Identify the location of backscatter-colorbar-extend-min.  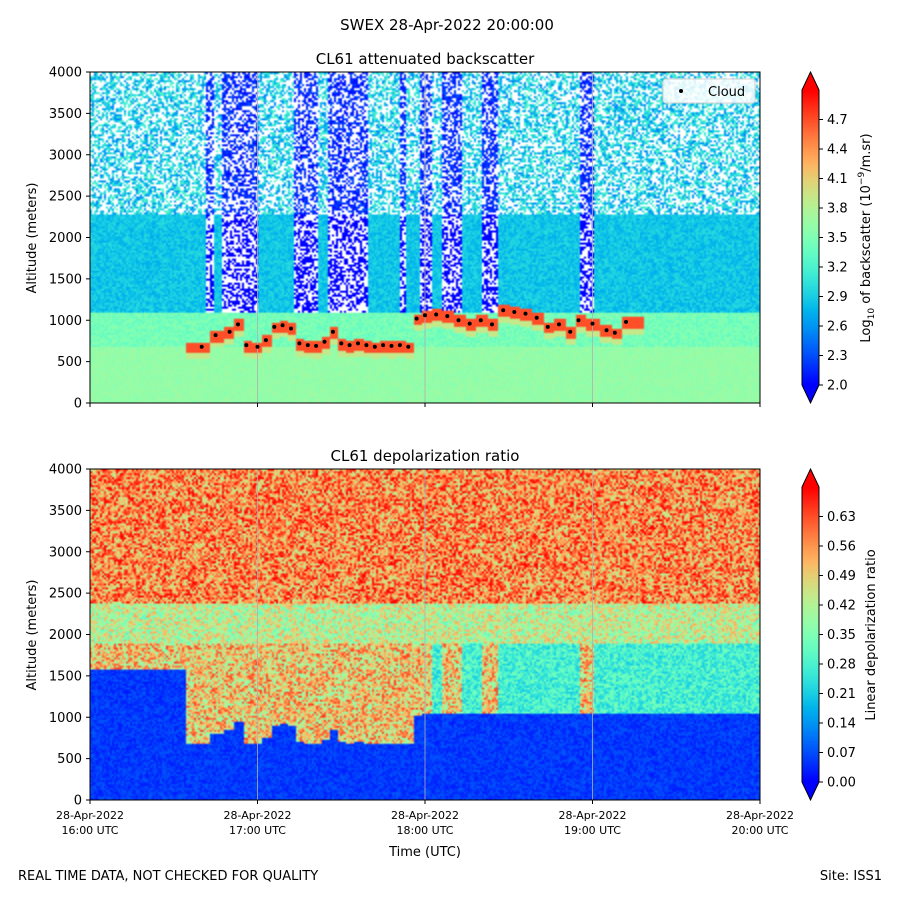
(810, 394).